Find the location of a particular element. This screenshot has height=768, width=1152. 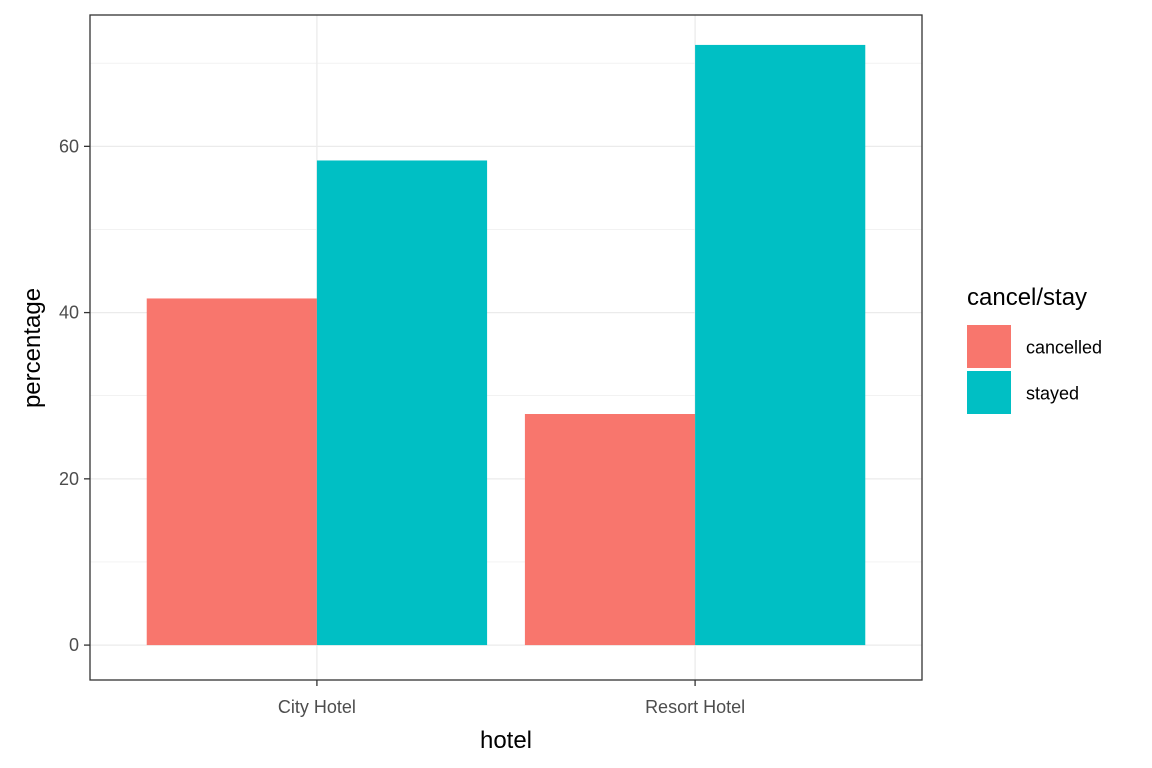

legend: cancel/stay cancelled stayed is located at coordinates (1034, 349).